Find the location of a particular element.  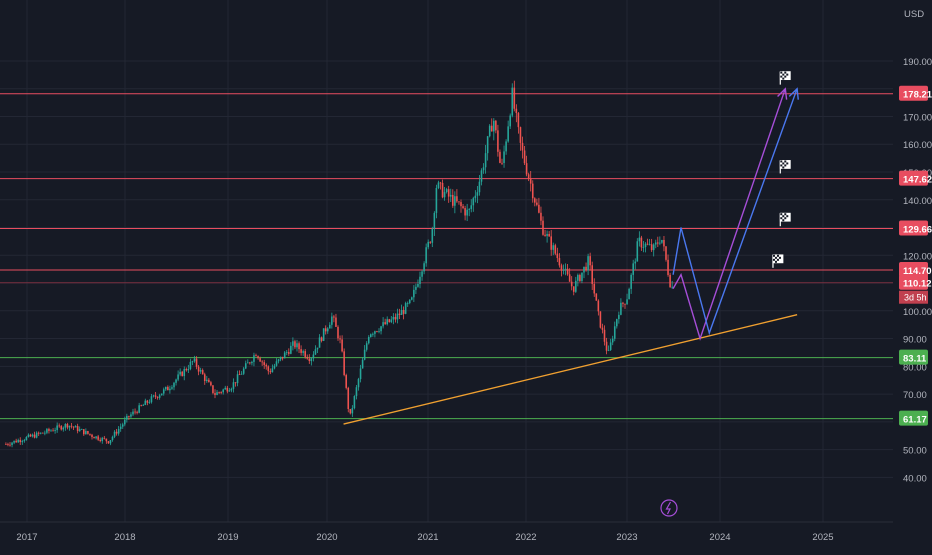

price-tag-label: 110.12 is located at coordinates (917, 284).